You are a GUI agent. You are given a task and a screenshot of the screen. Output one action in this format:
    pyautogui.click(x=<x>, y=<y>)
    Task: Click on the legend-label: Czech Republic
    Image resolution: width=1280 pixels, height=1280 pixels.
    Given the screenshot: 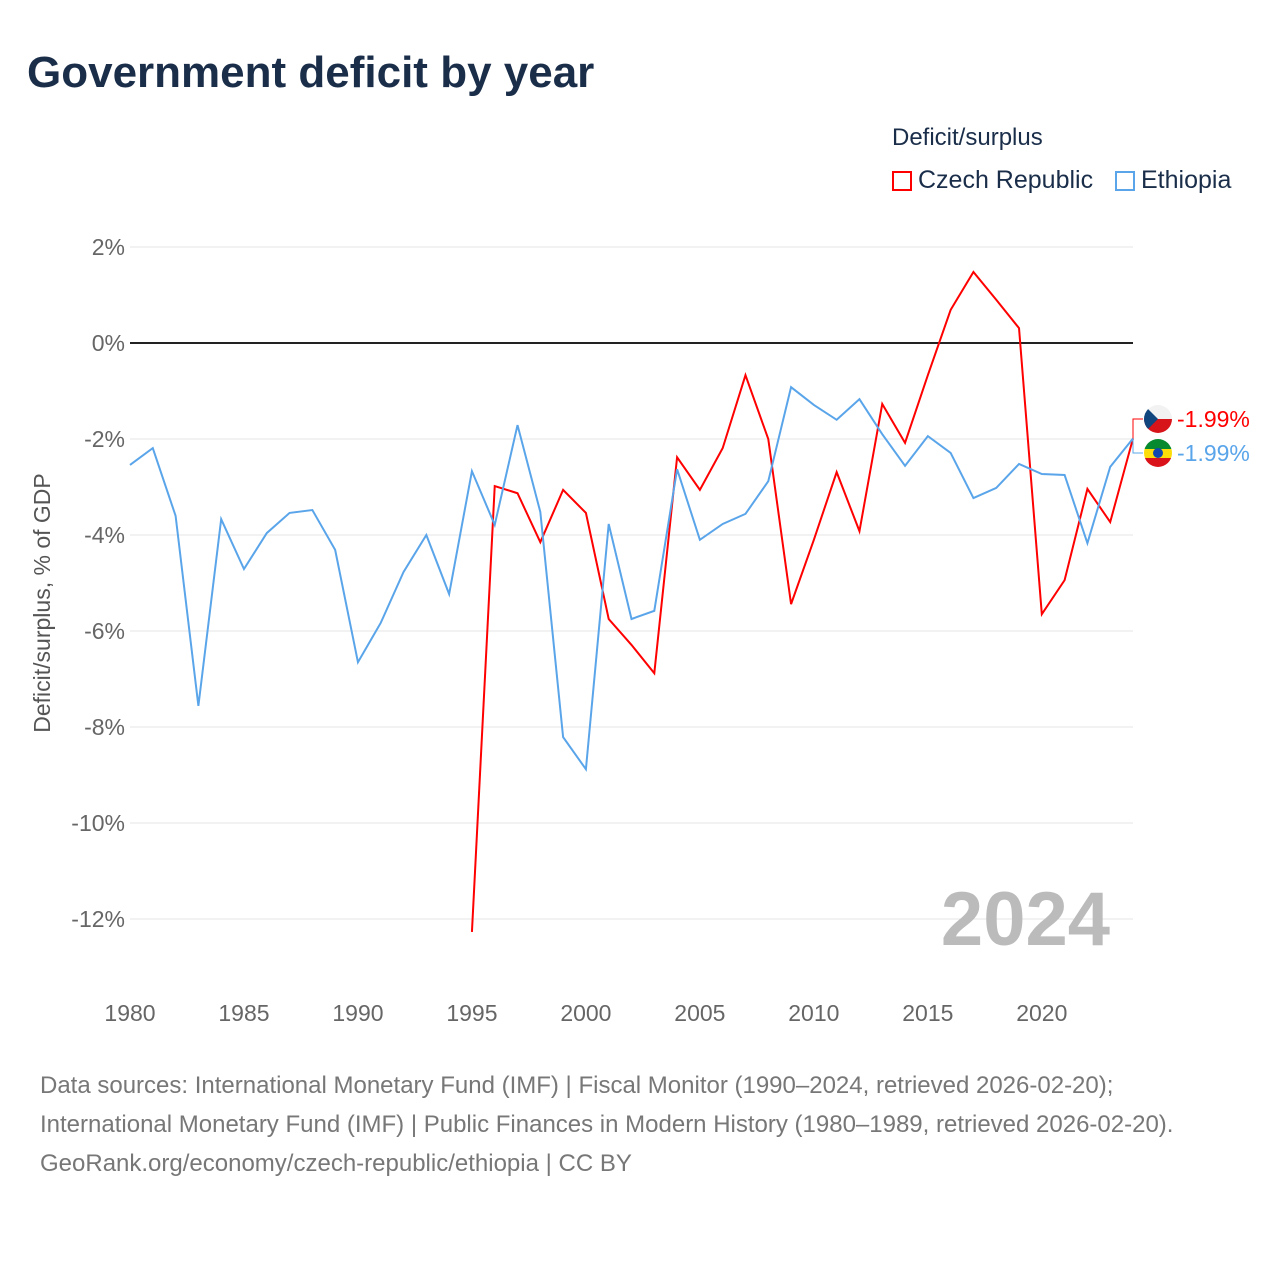 What is the action you would take?
    pyautogui.click(x=1006, y=180)
    